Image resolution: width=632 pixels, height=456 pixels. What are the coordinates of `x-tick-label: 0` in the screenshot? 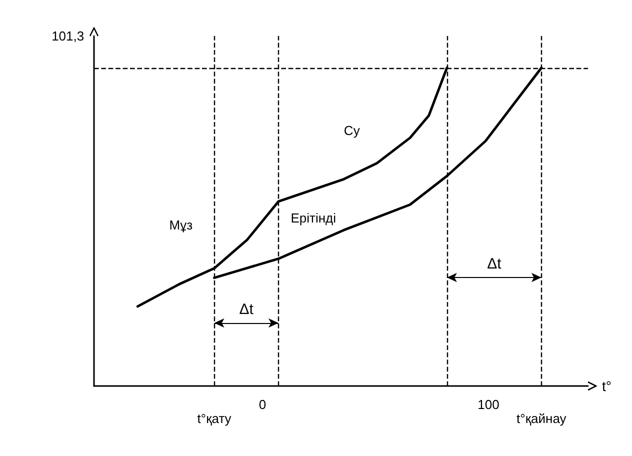 It's located at (262, 404).